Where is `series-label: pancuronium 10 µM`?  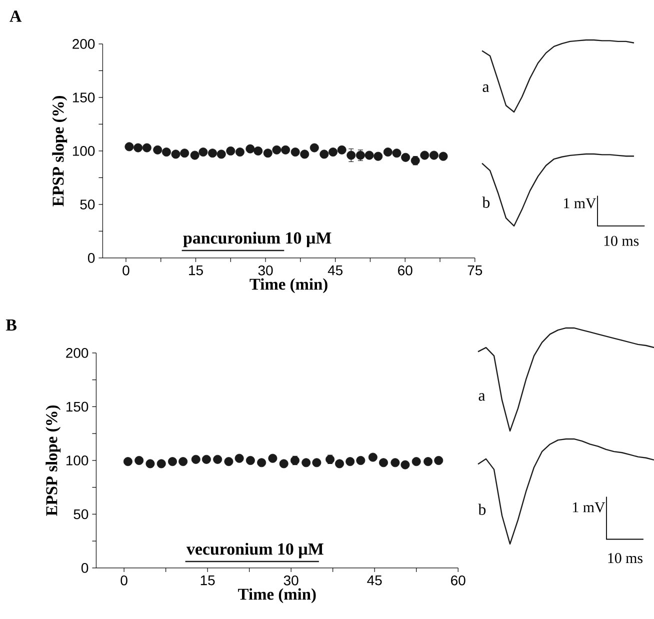 series-label: pancuronium 10 µM is located at coordinates (257, 240).